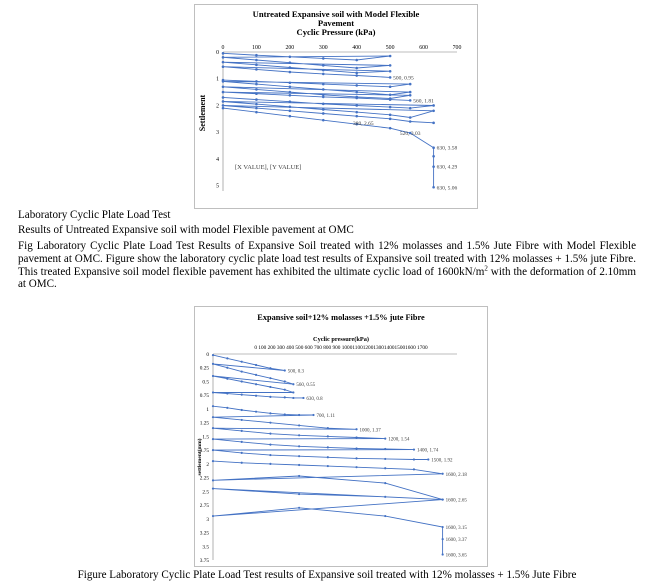  I want to click on chart1-title-line2: Pavement, so click(336, 23).